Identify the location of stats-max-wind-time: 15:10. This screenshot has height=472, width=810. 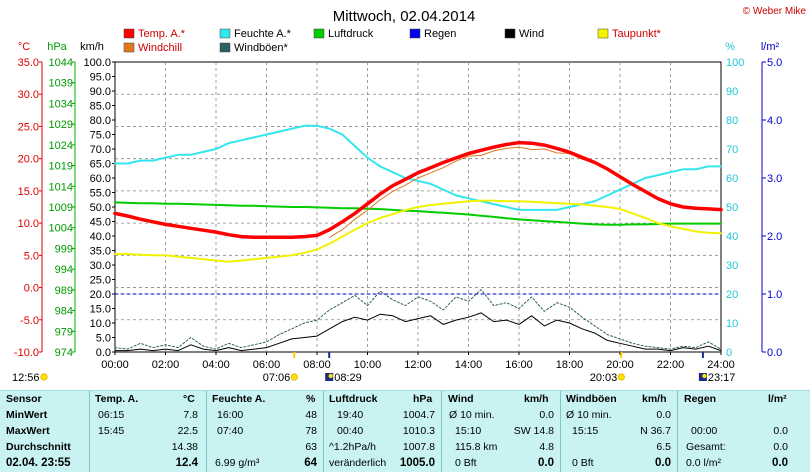
(468, 431).